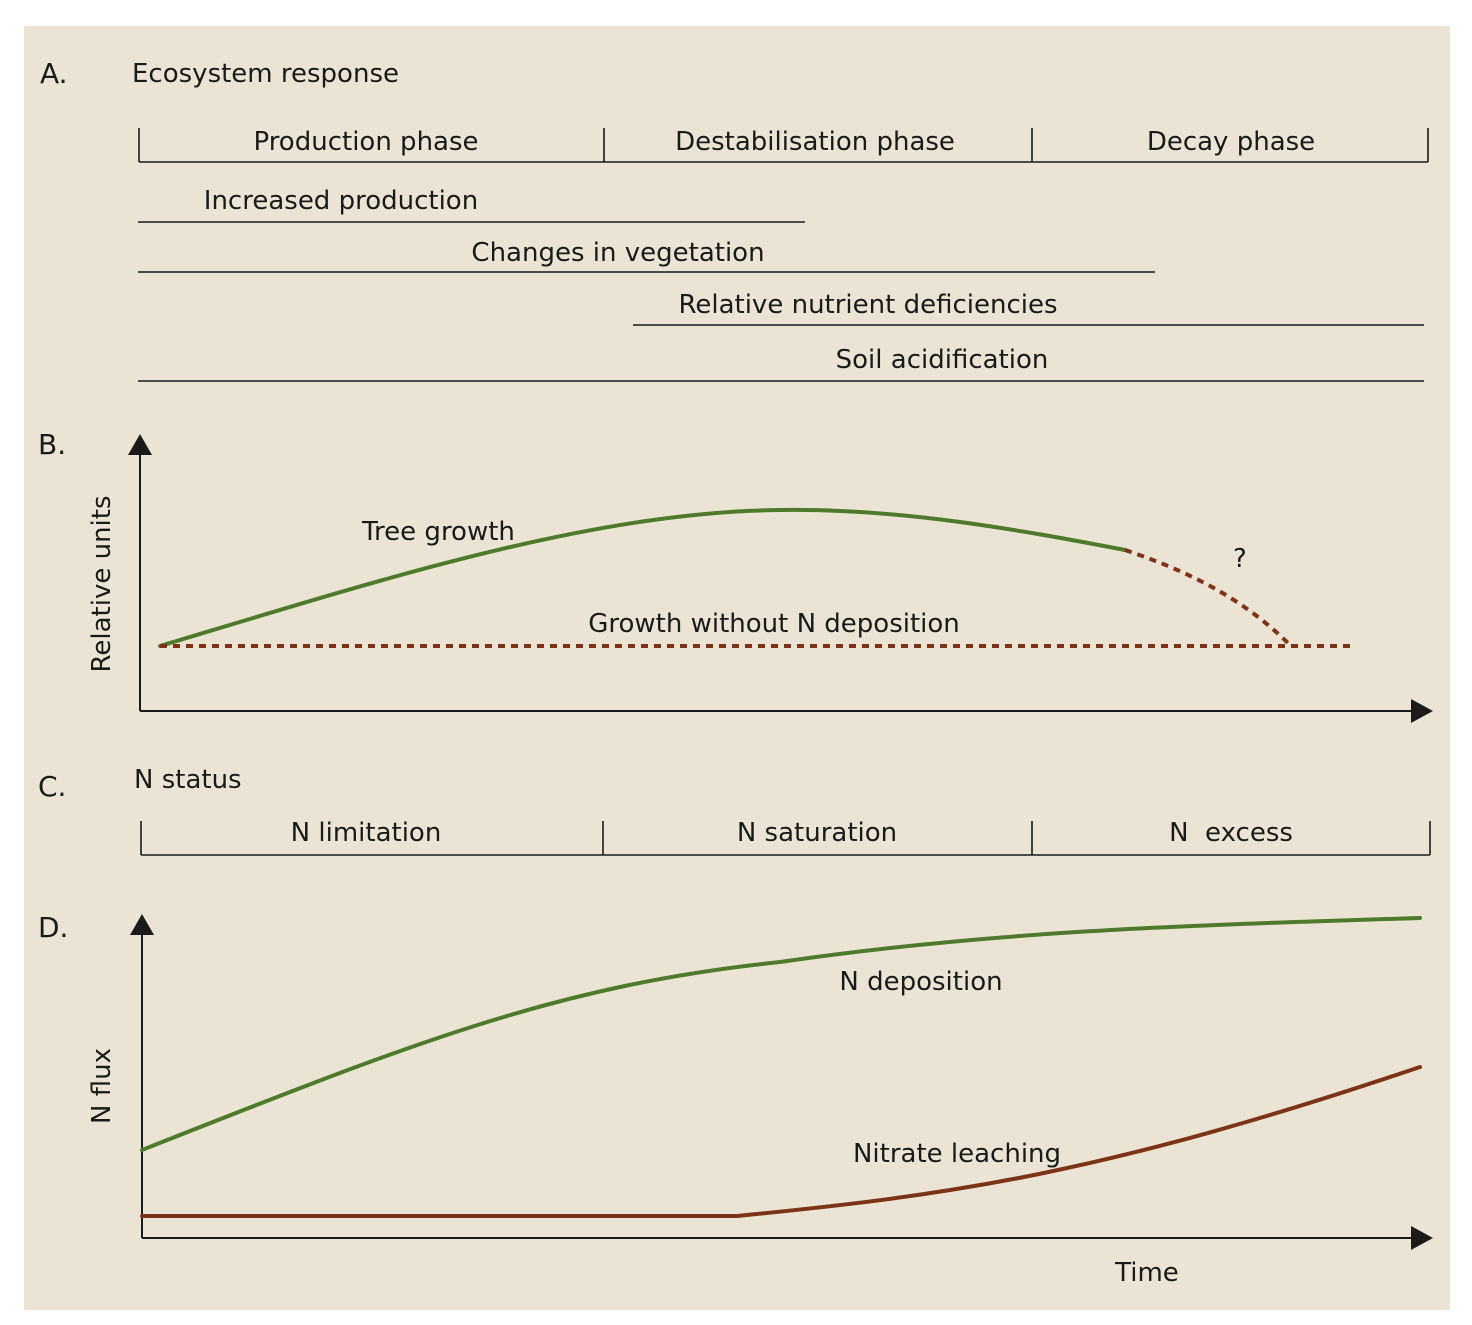 The width and height of the screenshot is (1472, 1325). I want to click on phase-production: Production phase, so click(365, 142).